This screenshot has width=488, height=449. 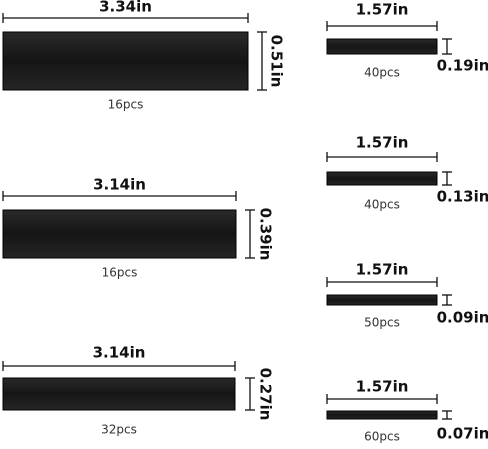 I want to click on height-label: 0.39in, so click(x=266, y=234).